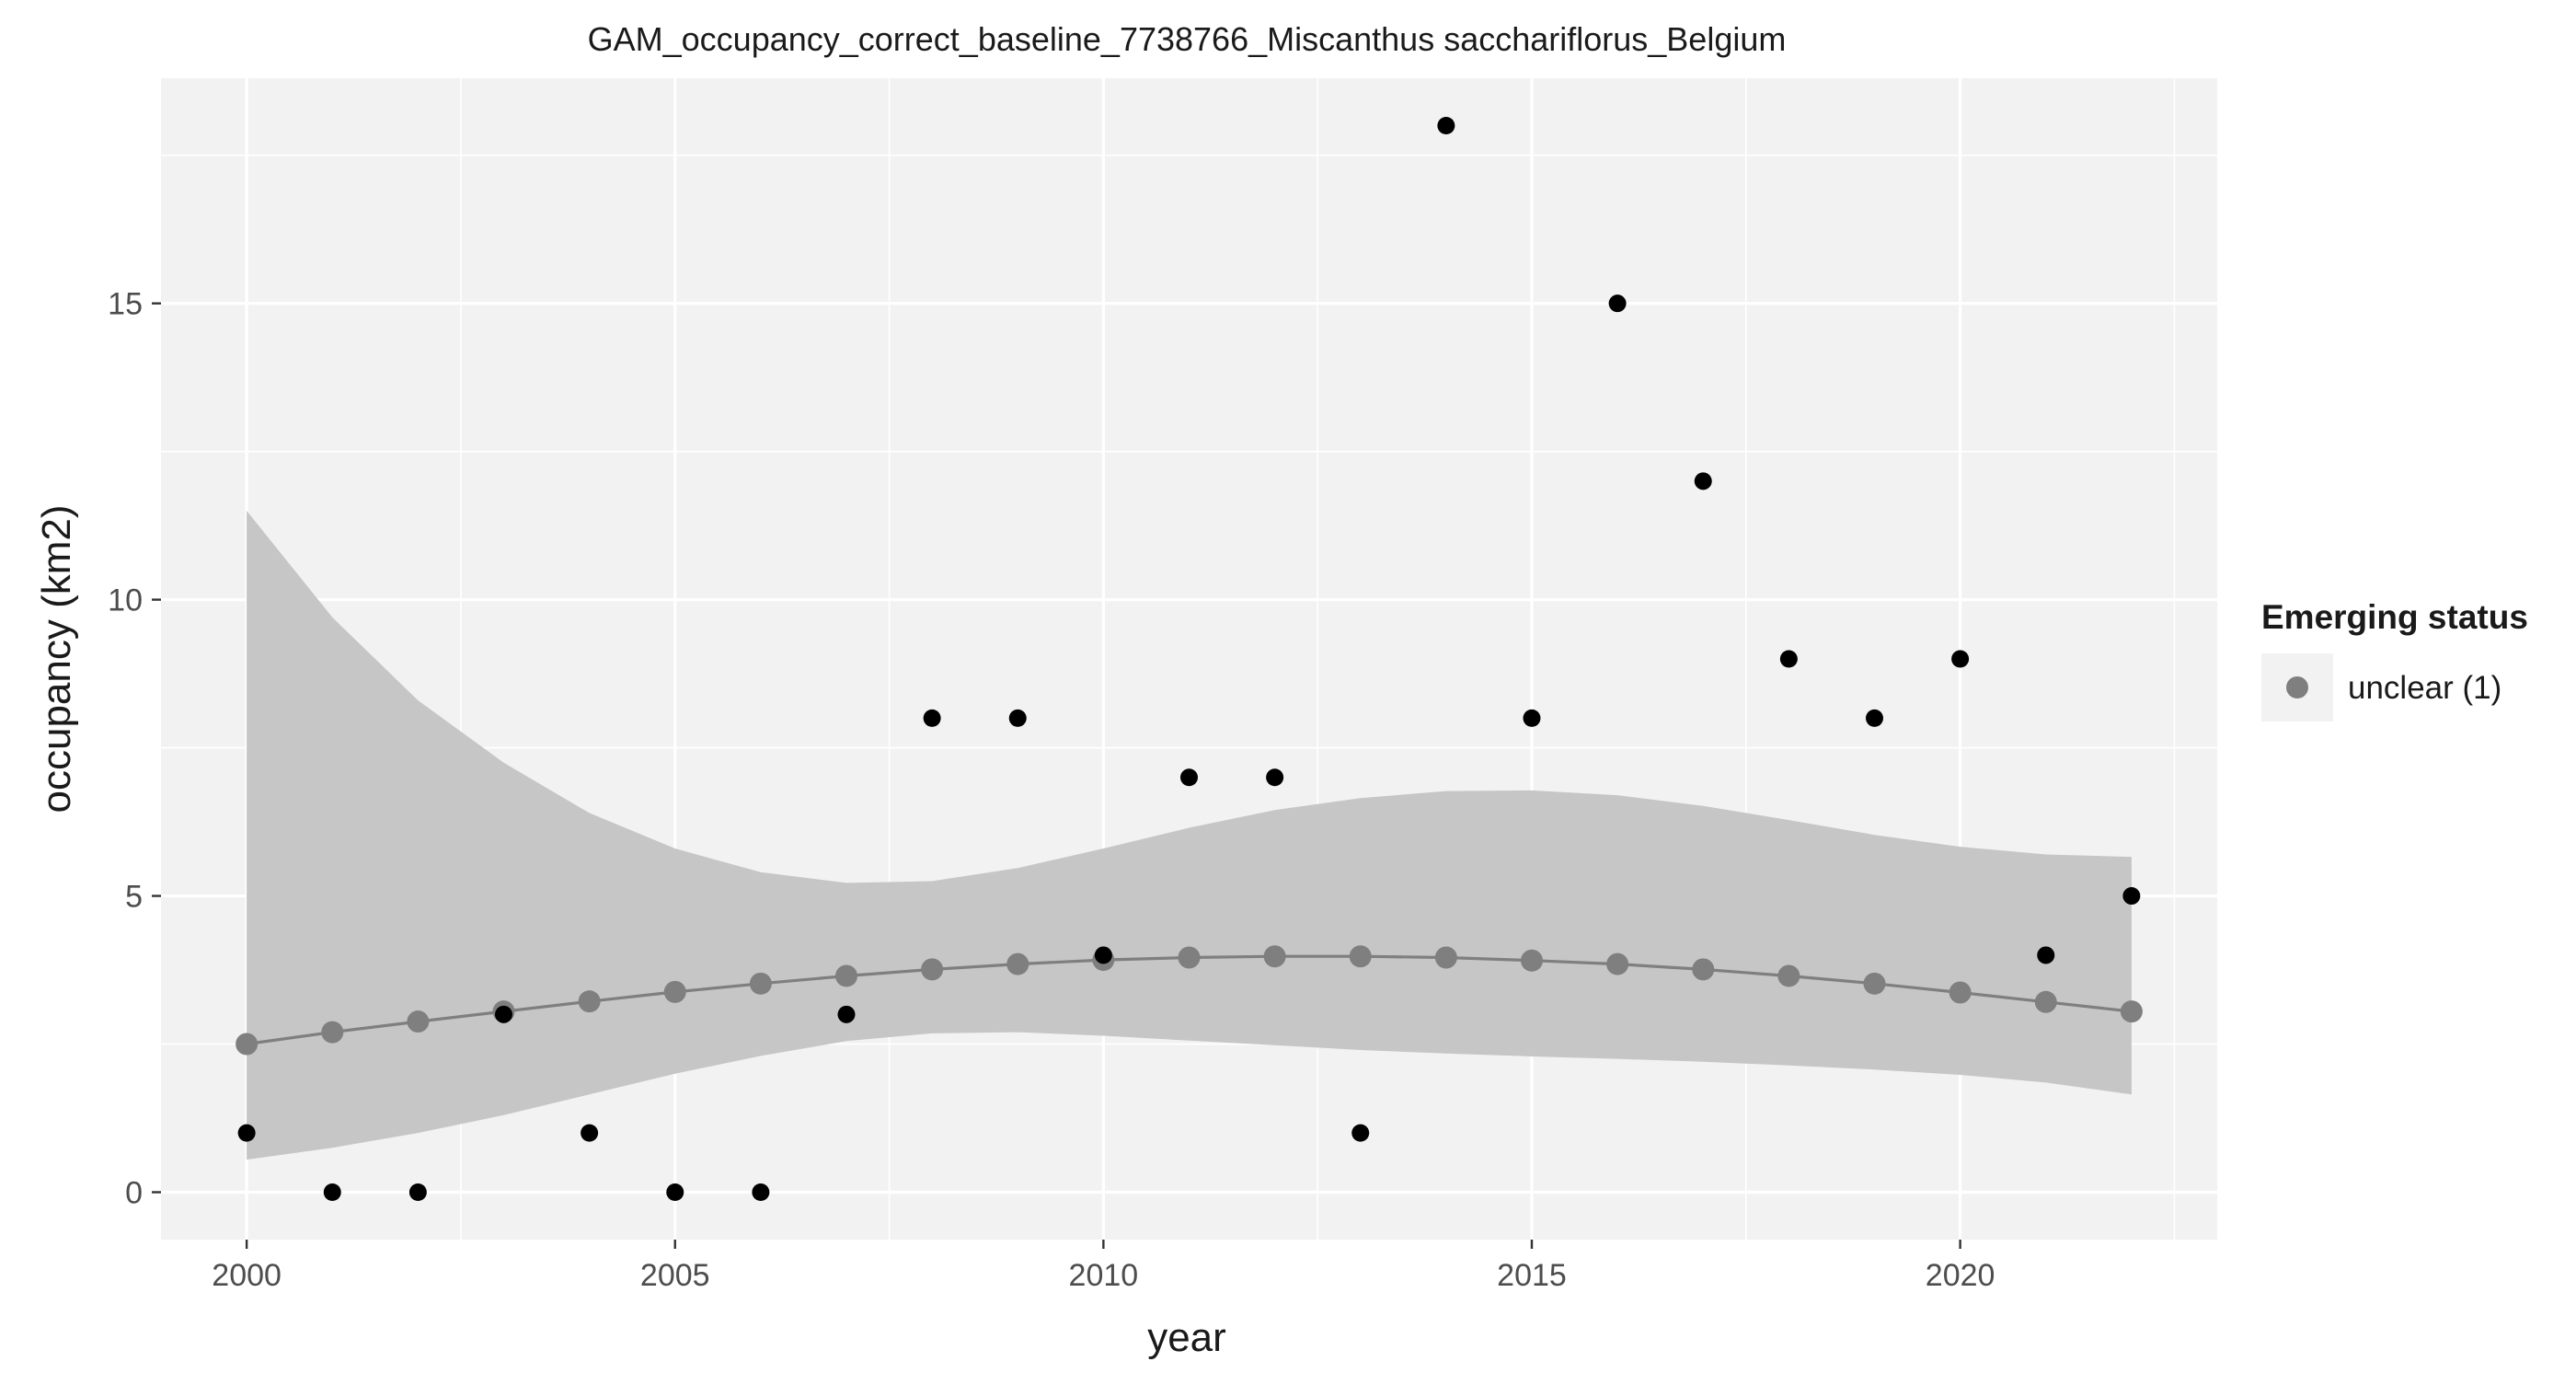 The width and height of the screenshot is (2576, 1385). I want to click on legend-entry-label: unclear (1), so click(2424, 688).